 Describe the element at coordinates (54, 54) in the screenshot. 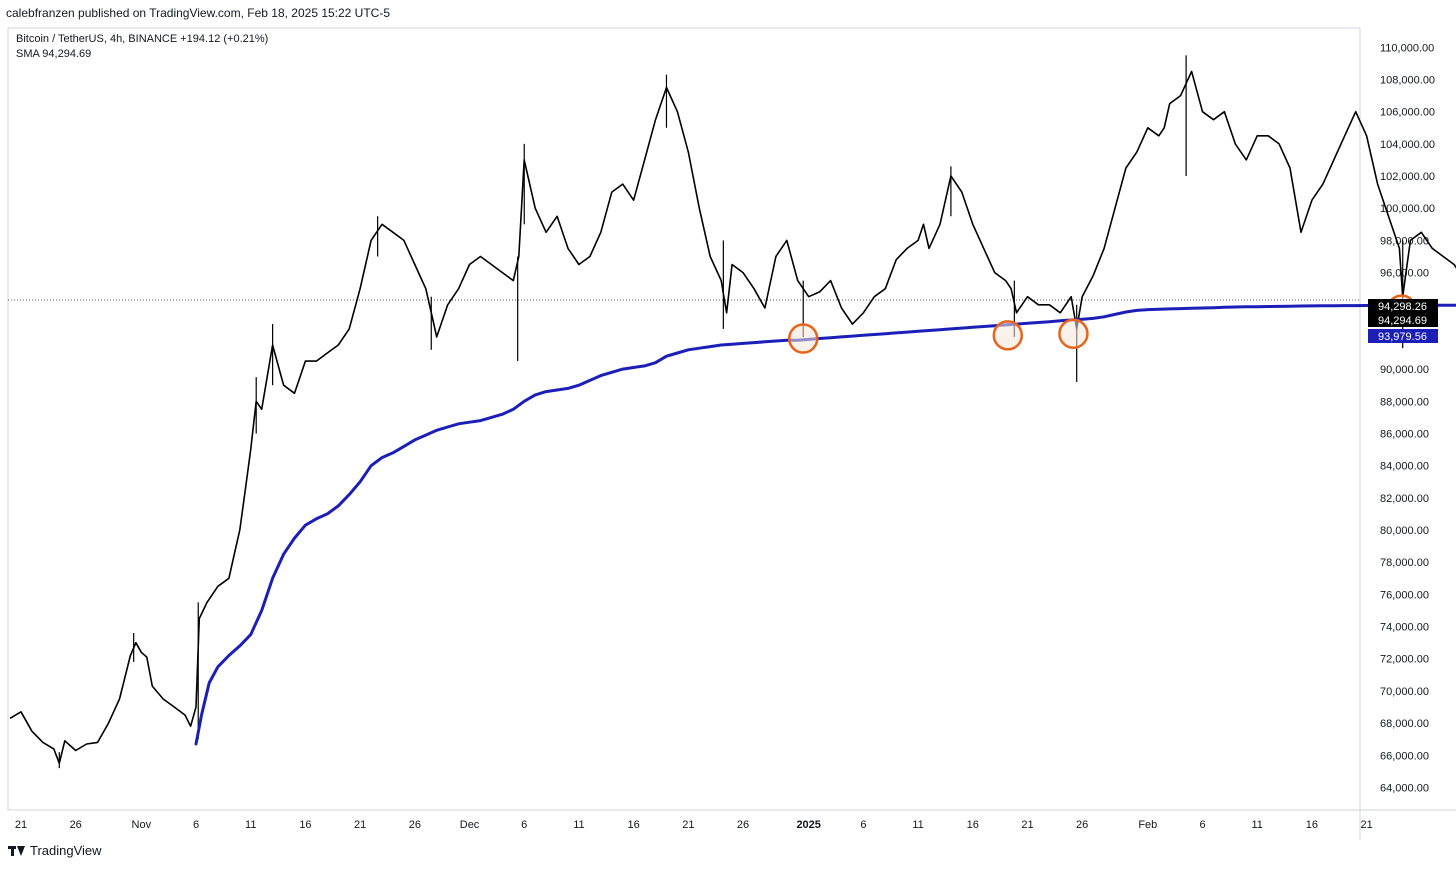

I see `sma-legend: SMA 94,294.69` at that location.